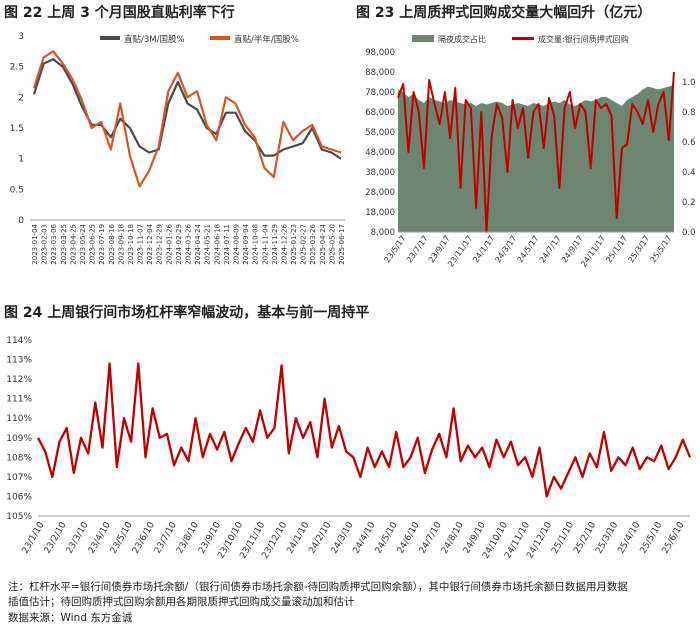 This screenshot has width=700, height=630. I want to click on y-tick-label: 3, so click(21, 37).